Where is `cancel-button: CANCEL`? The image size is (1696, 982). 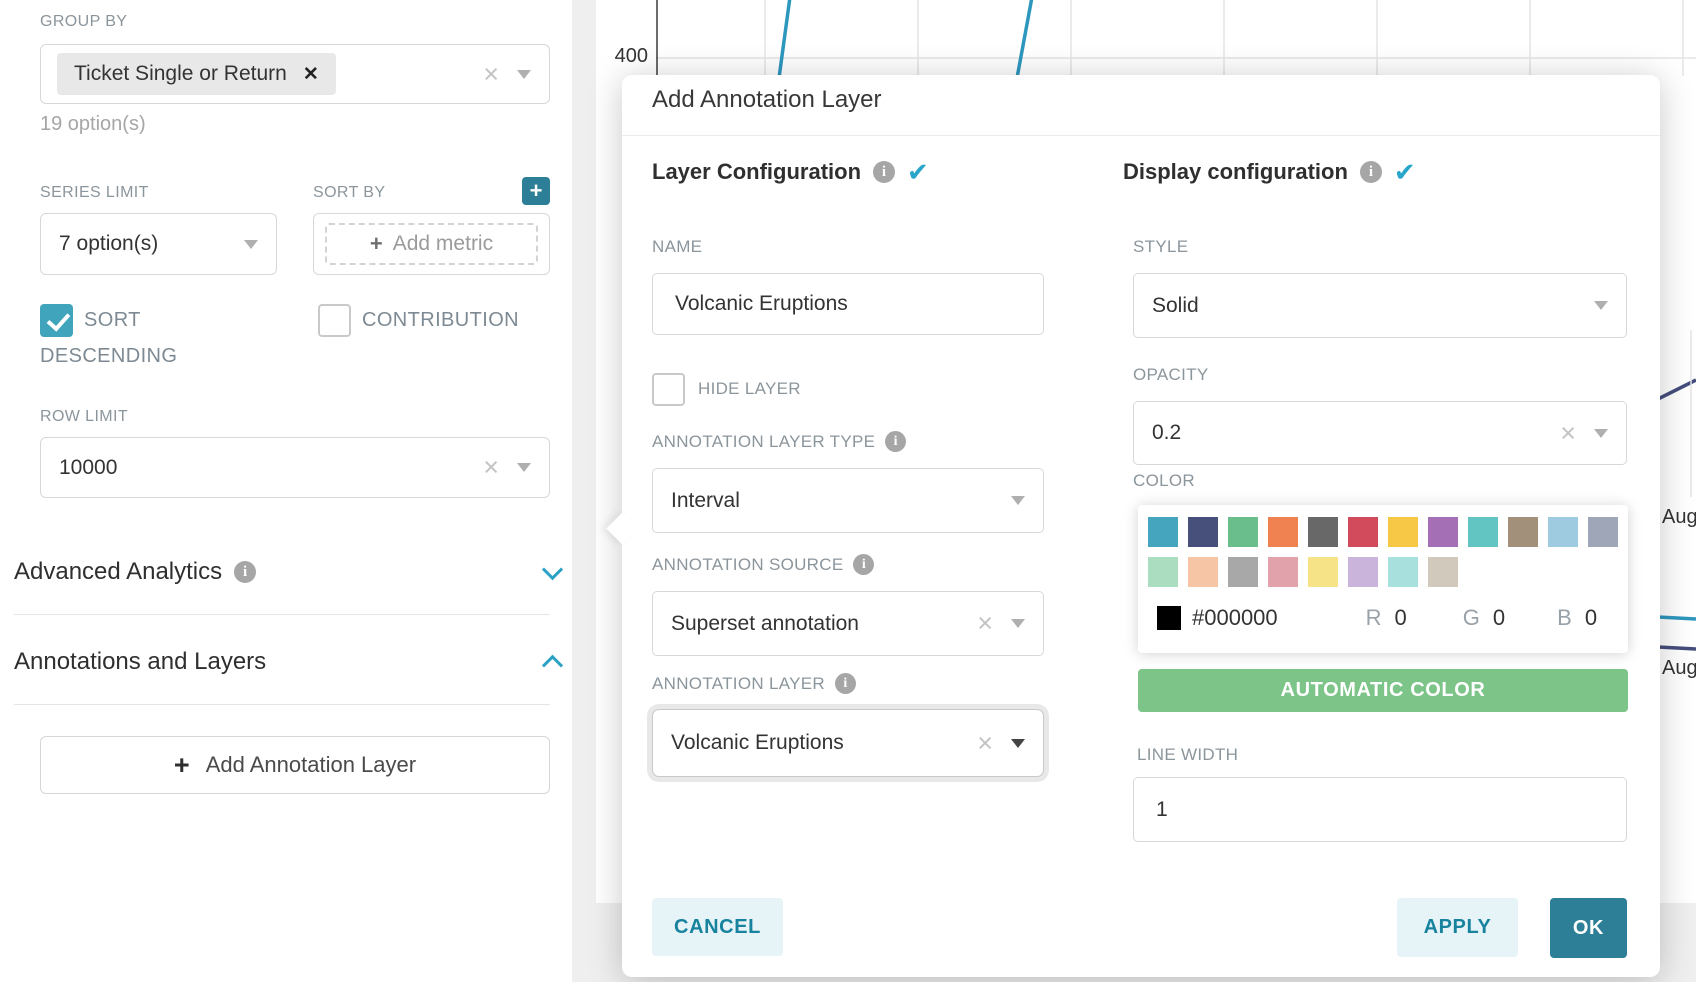
cancel-button: CANCEL is located at coordinates (717, 927).